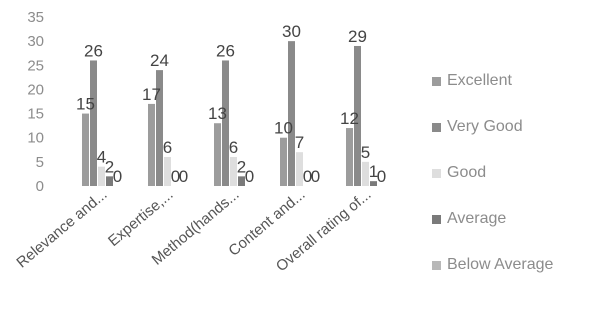 Image resolution: width=600 pixels, height=334 pixels. What do you see at coordinates (467, 172) in the screenshot?
I see `legend-label: Good` at bounding box center [467, 172].